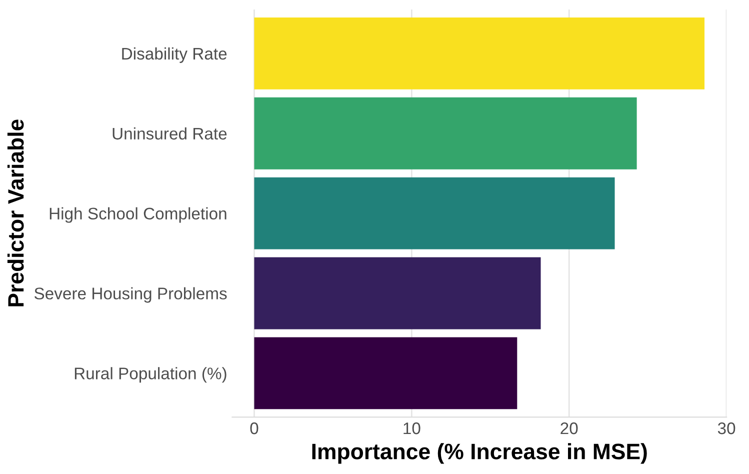 The width and height of the screenshot is (749, 474). Describe the element at coordinates (254, 428) in the screenshot. I see `x-tick-label: 0` at that location.